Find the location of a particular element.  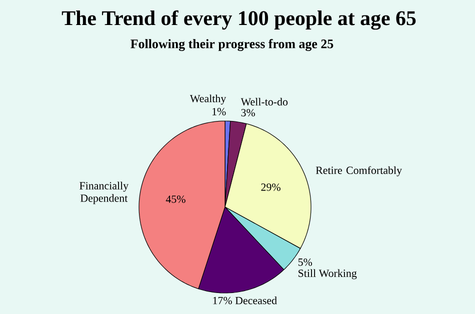

chart-title: The Trend of every 100 people at age 65 is located at coordinates (239, 20).